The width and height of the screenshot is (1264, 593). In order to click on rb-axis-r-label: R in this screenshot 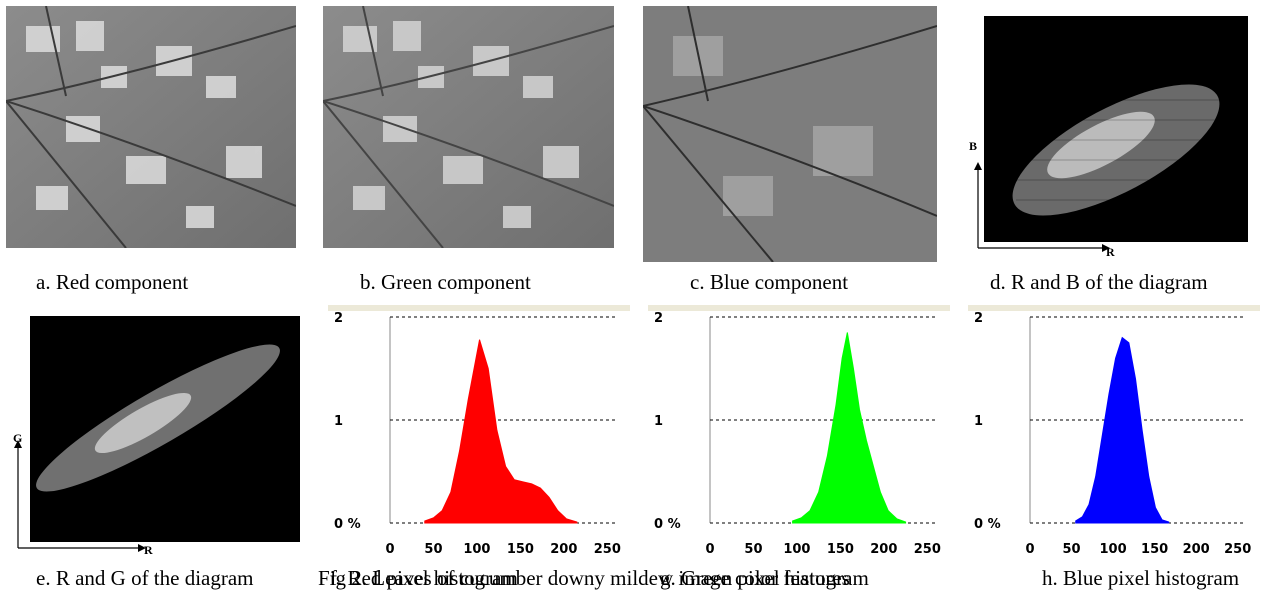, I will do `click(1110, 252)`.